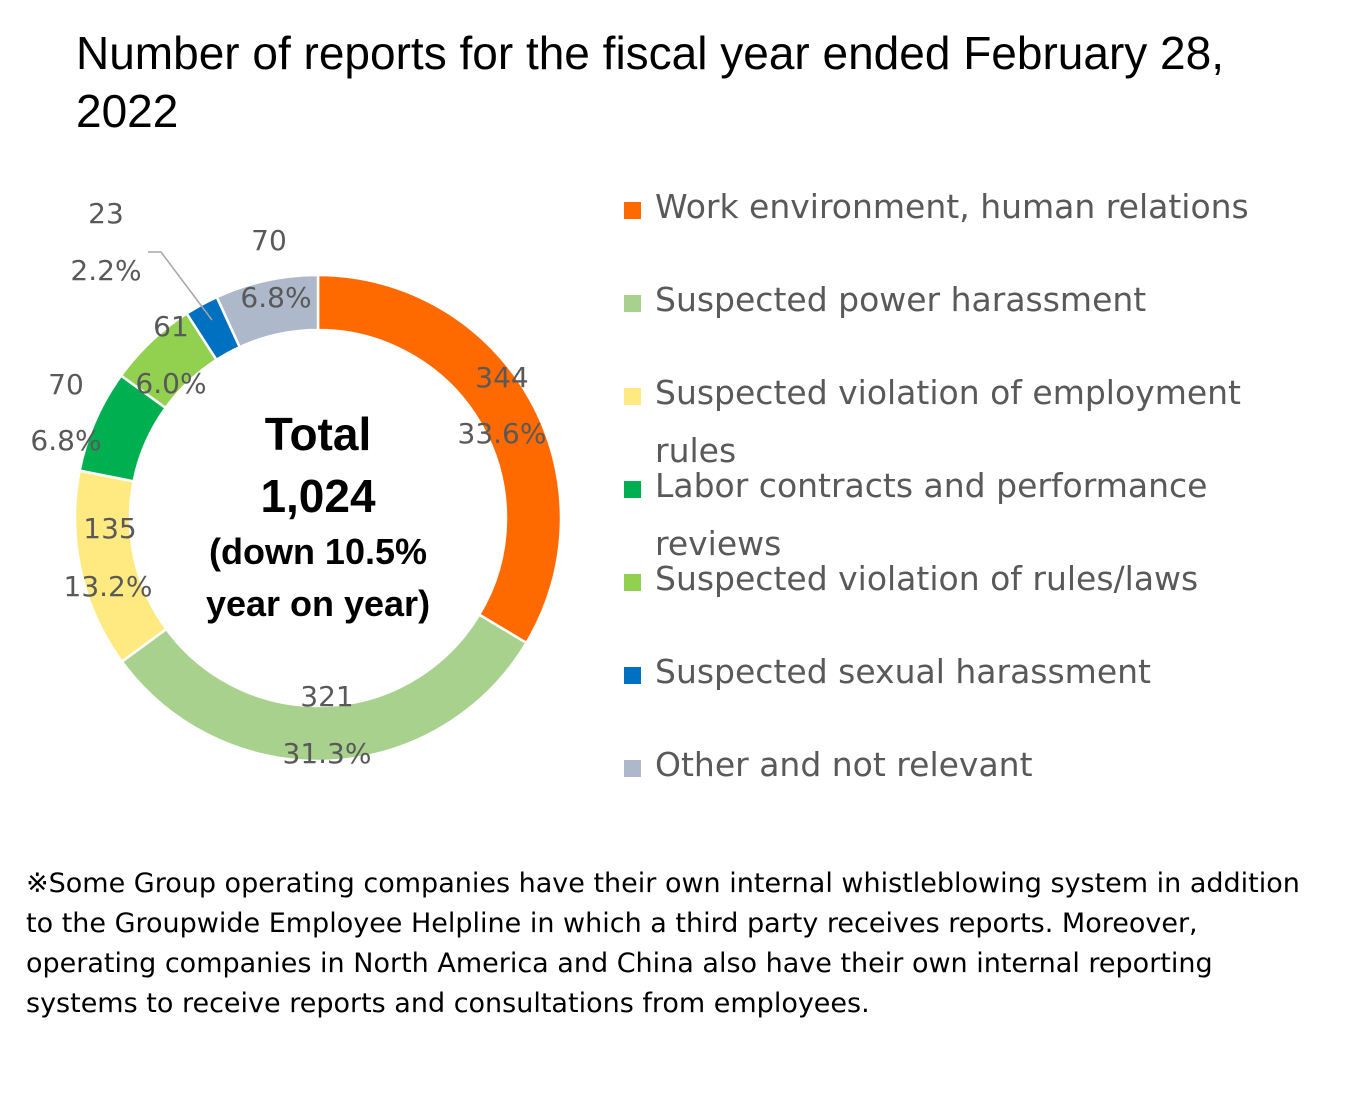  Describe the element at coordinates (105, 270) in the screenshot. I see `data-label-percent: 2.2%` at that location.